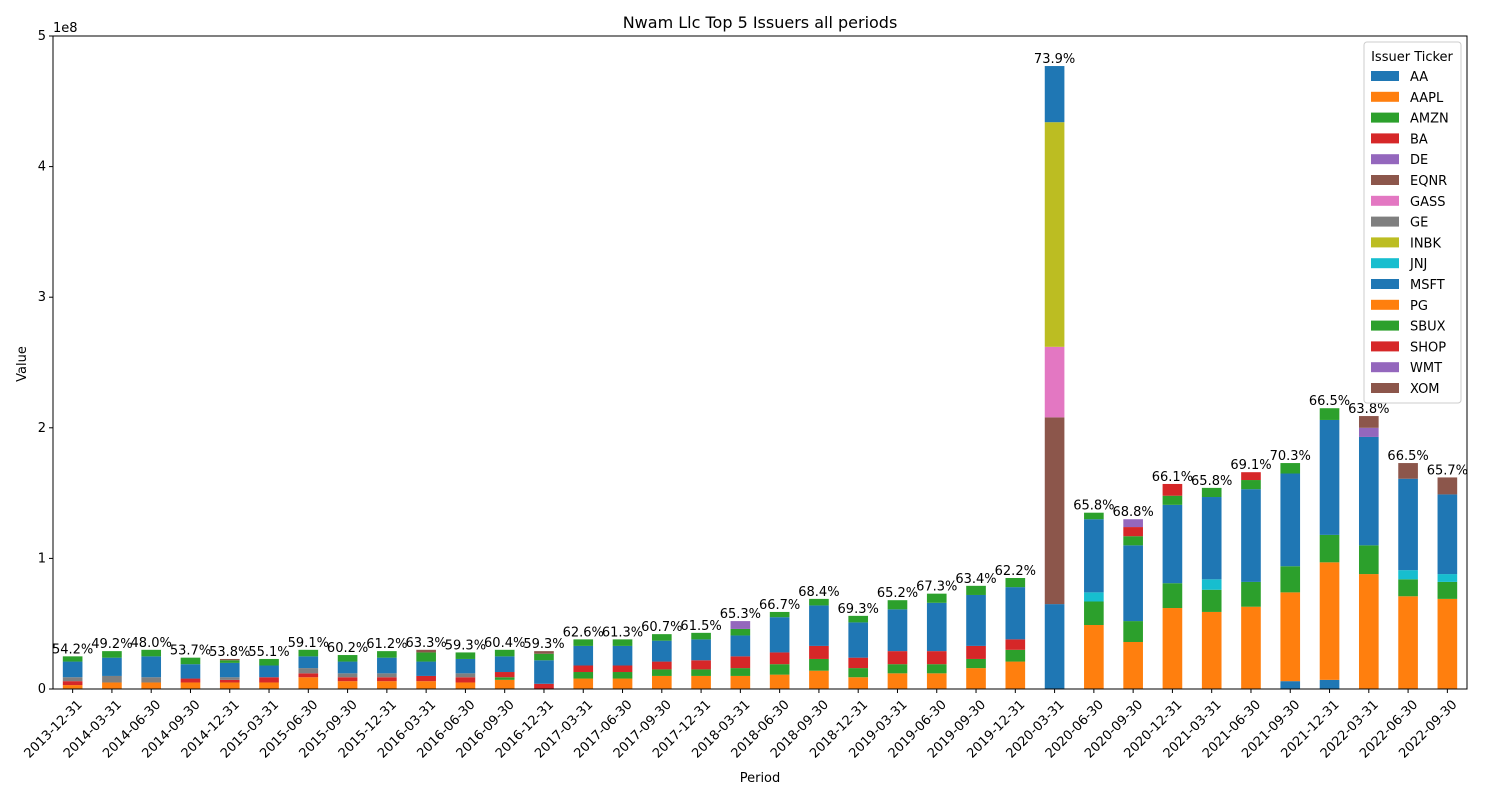 The image size is (1500, 804). Describe the element at coordinates (936, 587) in the screenshot. I see `bar-percent-label: 67.3%` at that location.